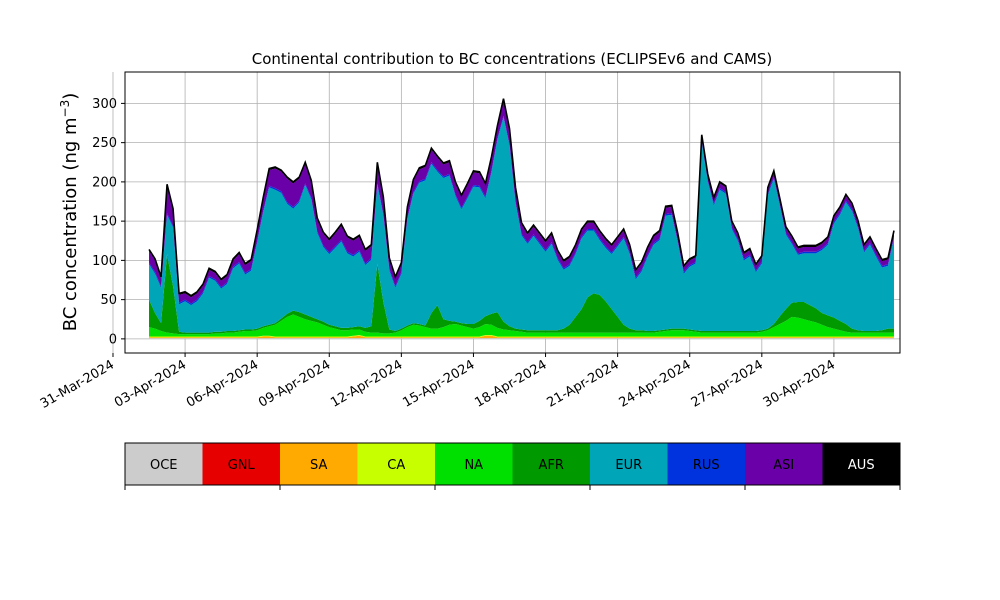  Describe the element at coordinates (69, 212) in the screenshot. I see `y-axis-label: BC concentration (ng m−3)` at that location.